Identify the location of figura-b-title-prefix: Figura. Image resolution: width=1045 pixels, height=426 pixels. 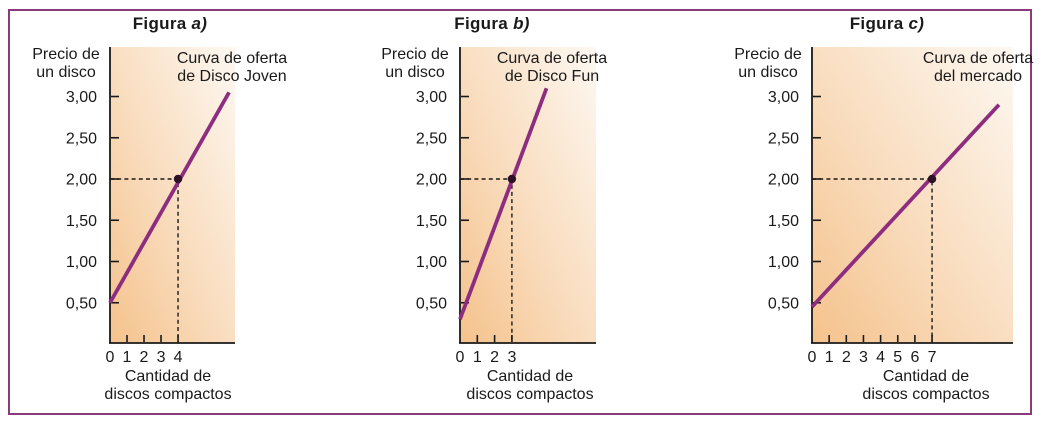
(481, 23).